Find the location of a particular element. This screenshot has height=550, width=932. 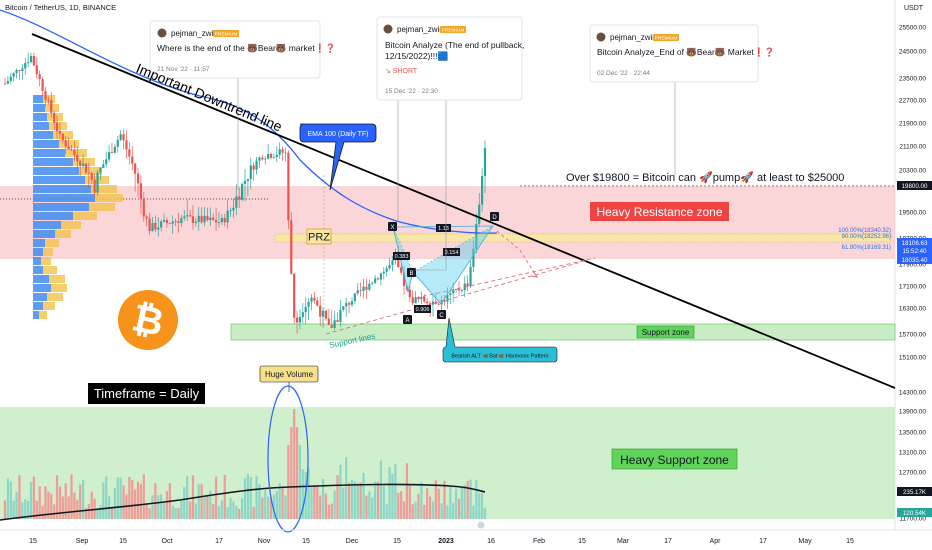

svg-text: Heavy Resistance zone is located at coordinates (659, 212).